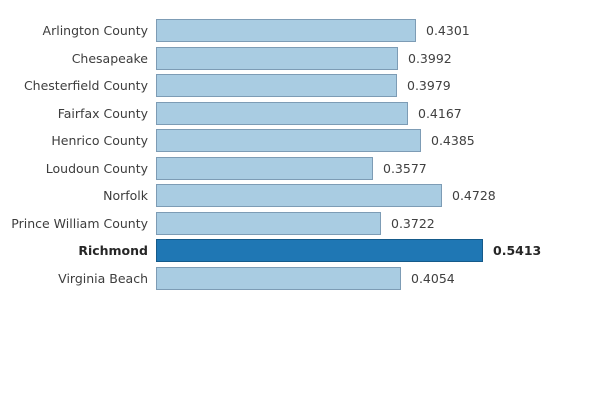  What do you see at coordinates (474, 196) in the screenshot?
I see `value-label: 0.4728` at bounding box center [474, 196].